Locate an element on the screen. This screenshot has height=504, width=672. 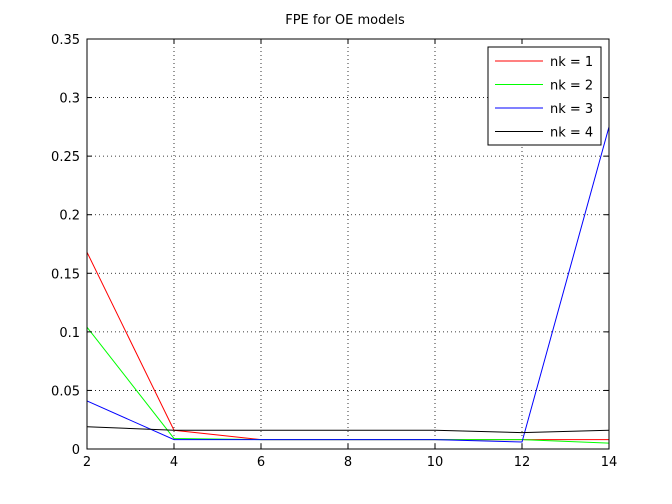
x-tick-label: 2 is located at coordinates (87, 462).